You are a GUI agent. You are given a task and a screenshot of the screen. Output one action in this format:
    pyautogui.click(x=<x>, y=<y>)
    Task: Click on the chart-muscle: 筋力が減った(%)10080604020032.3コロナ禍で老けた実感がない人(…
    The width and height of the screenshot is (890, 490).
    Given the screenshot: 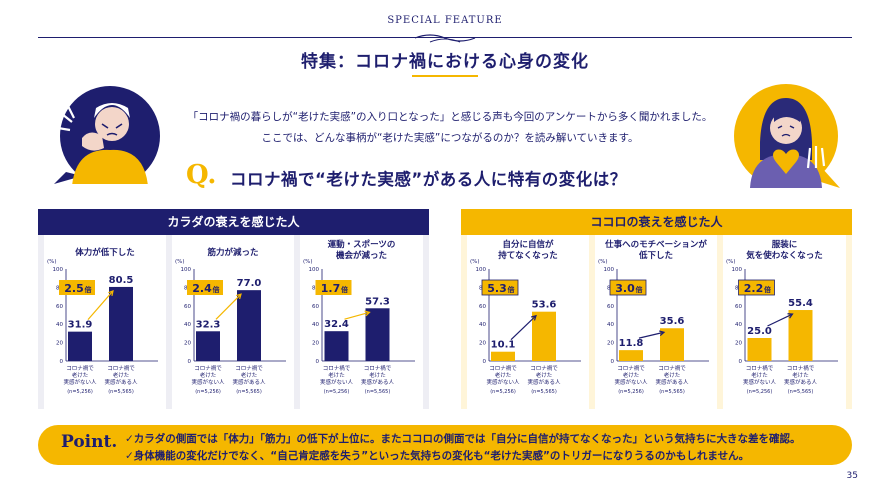 What is the action you would take?
    pyautogui.click(x=230, y=321)
    